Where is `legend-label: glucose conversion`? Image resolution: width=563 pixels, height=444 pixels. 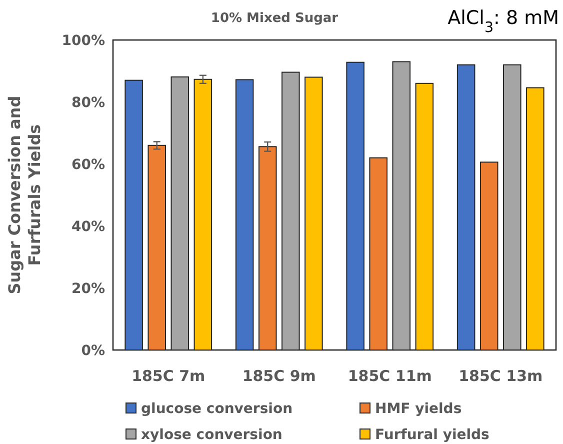
legend-label: glucose conversion is located at coordinates (217, 408).